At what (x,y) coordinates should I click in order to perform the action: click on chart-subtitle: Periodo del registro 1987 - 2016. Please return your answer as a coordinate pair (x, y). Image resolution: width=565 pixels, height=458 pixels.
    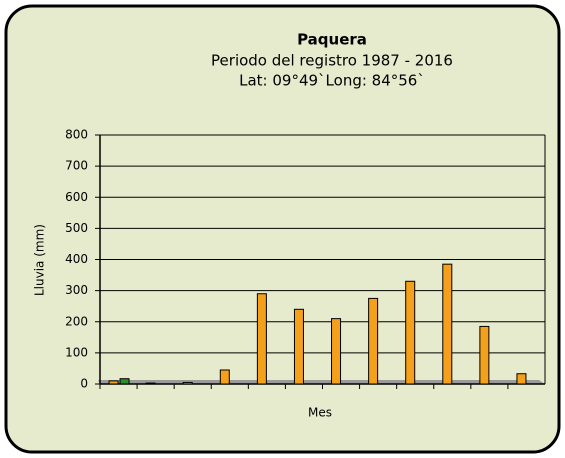
    Looking at the image, I should click on (332, 61).